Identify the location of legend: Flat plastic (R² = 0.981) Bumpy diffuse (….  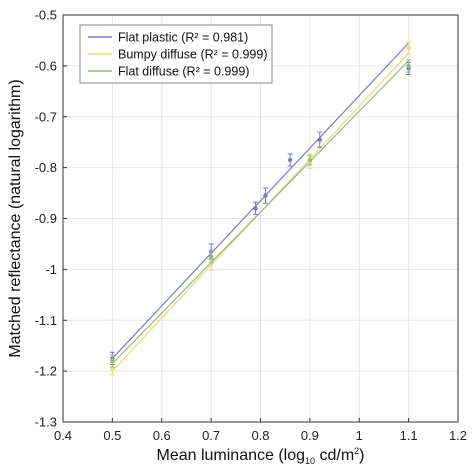
(176, 54).